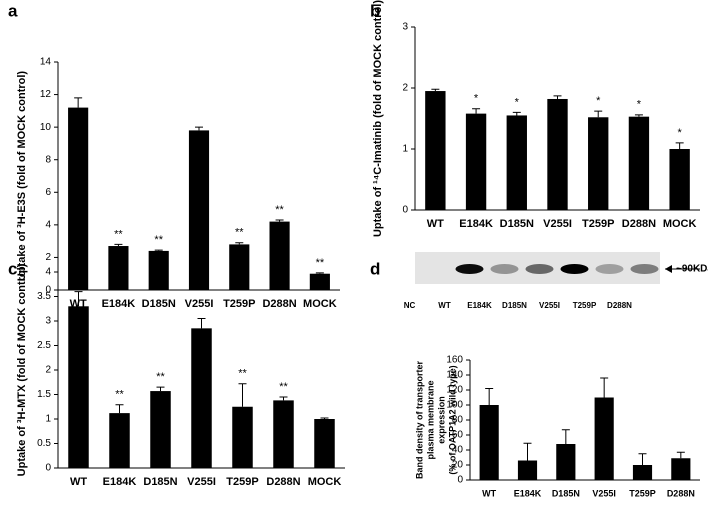 Image resolution: width=708 pixels, height=512 pixels. What do you see at coordinates (48, 290) in the screenshot?
I see `y-tick-label: 0` at bounding box center [48, 290].